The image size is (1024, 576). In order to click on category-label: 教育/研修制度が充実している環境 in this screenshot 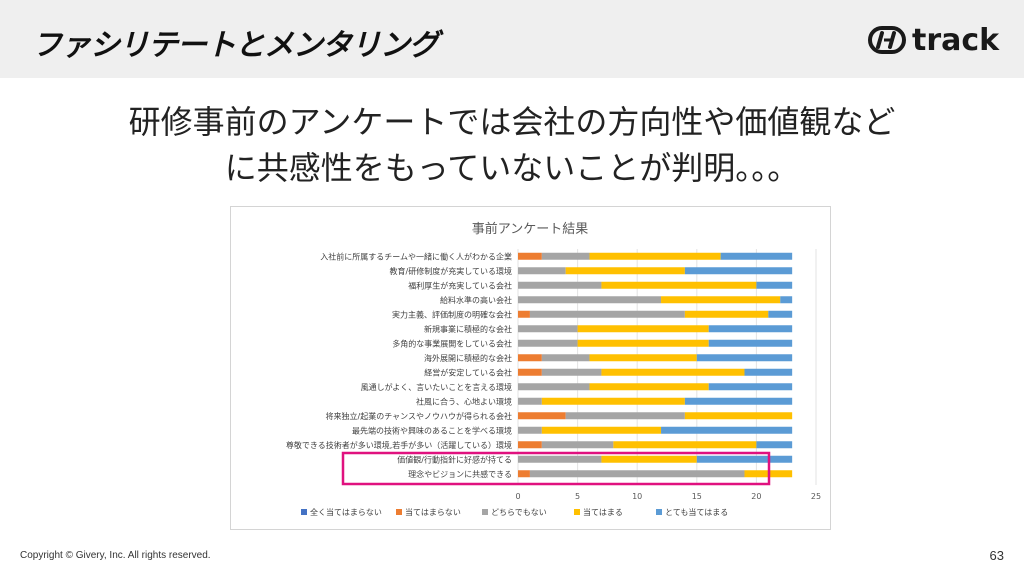, I will do `click(451, 271)`.